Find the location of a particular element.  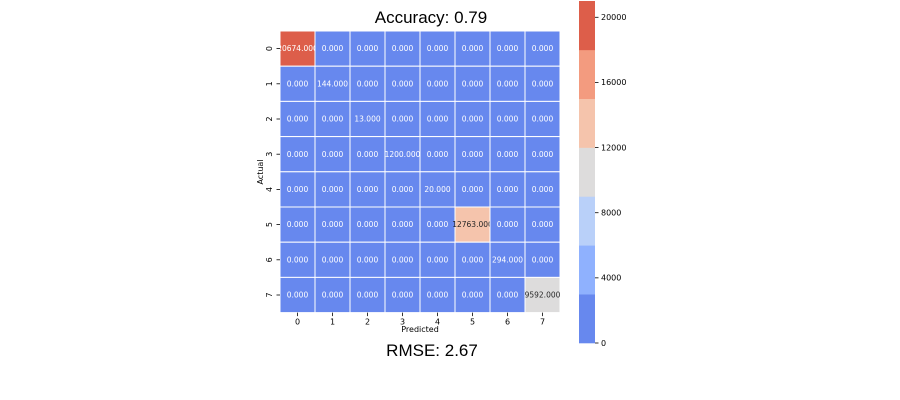

x-tick-label: 5 is located at coordinates (472, 322).